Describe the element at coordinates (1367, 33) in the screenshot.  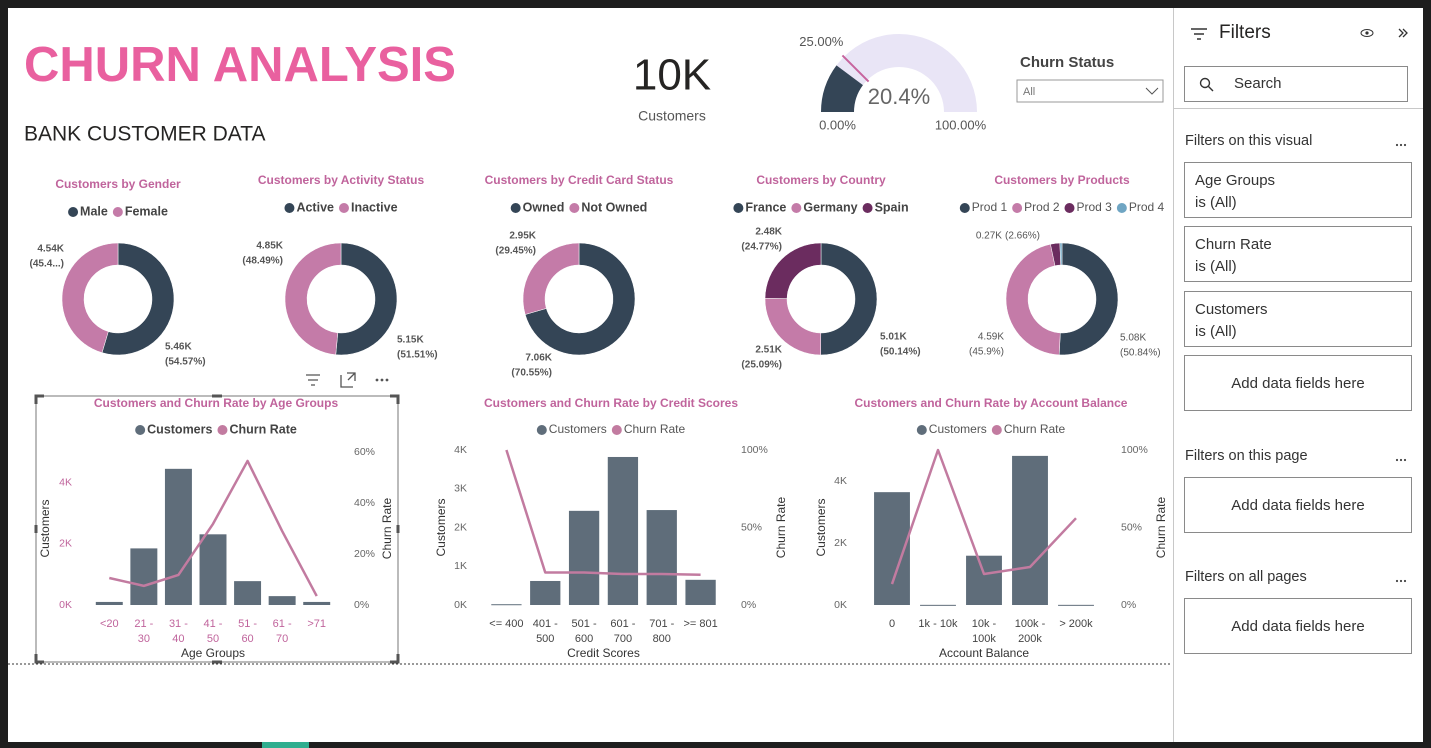
I see `visibility-toggle` at that location.